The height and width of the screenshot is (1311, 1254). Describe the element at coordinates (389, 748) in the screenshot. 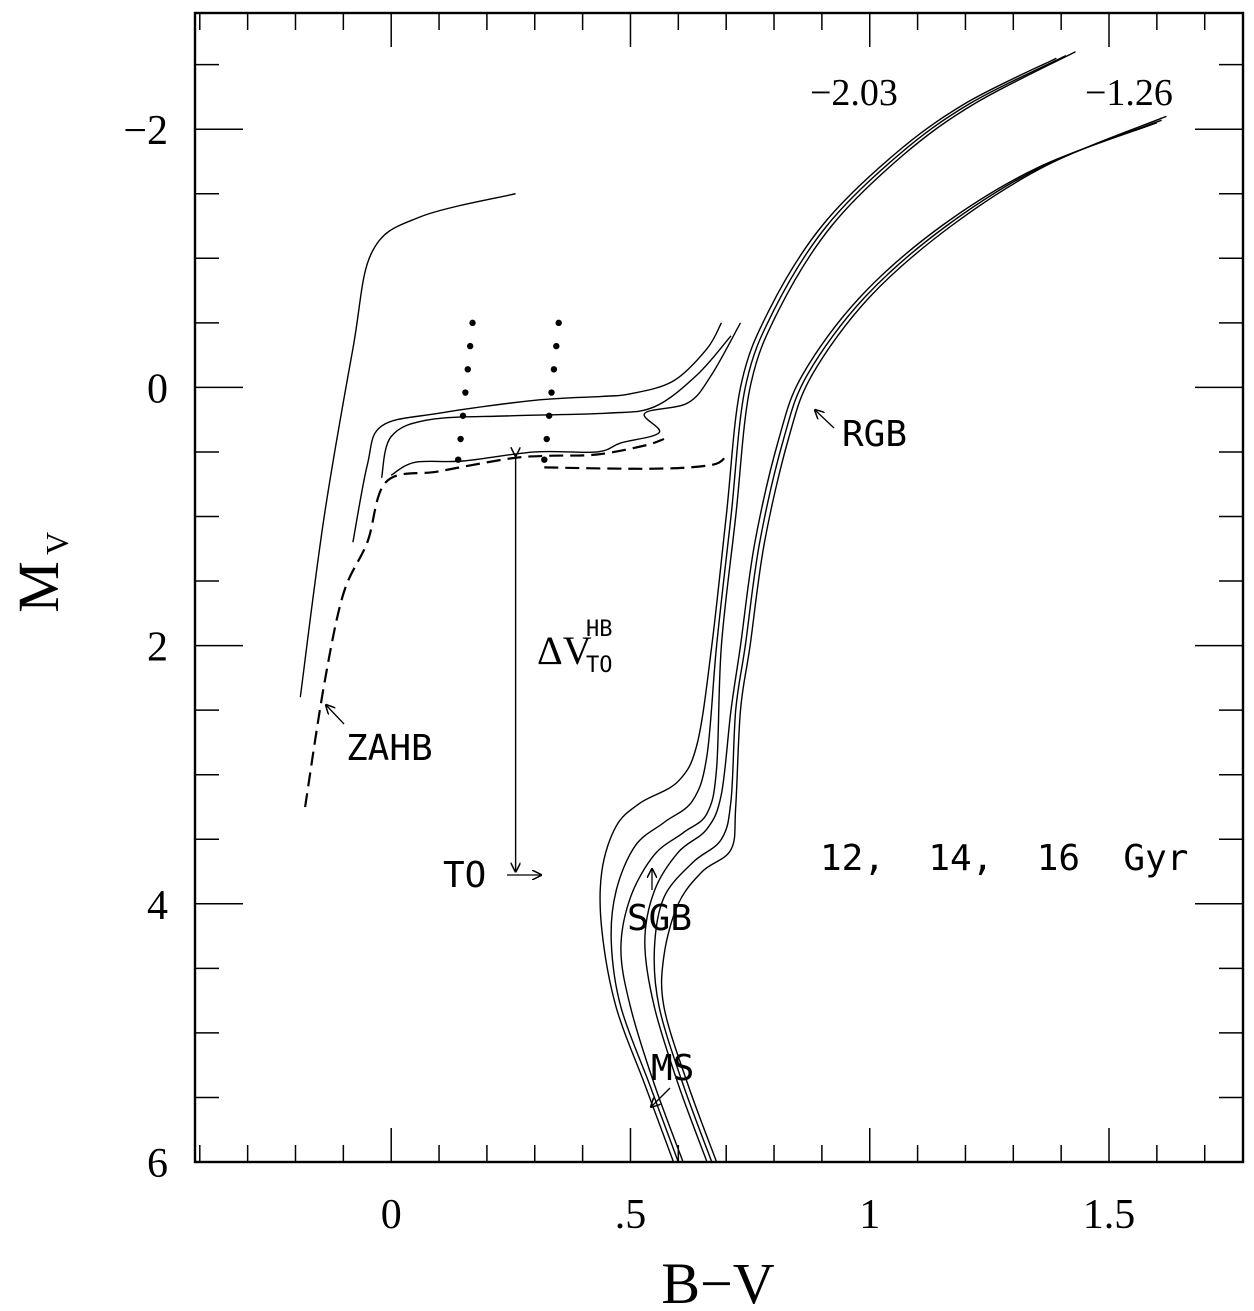

I see `zahb-label: ZAHB` at that location.